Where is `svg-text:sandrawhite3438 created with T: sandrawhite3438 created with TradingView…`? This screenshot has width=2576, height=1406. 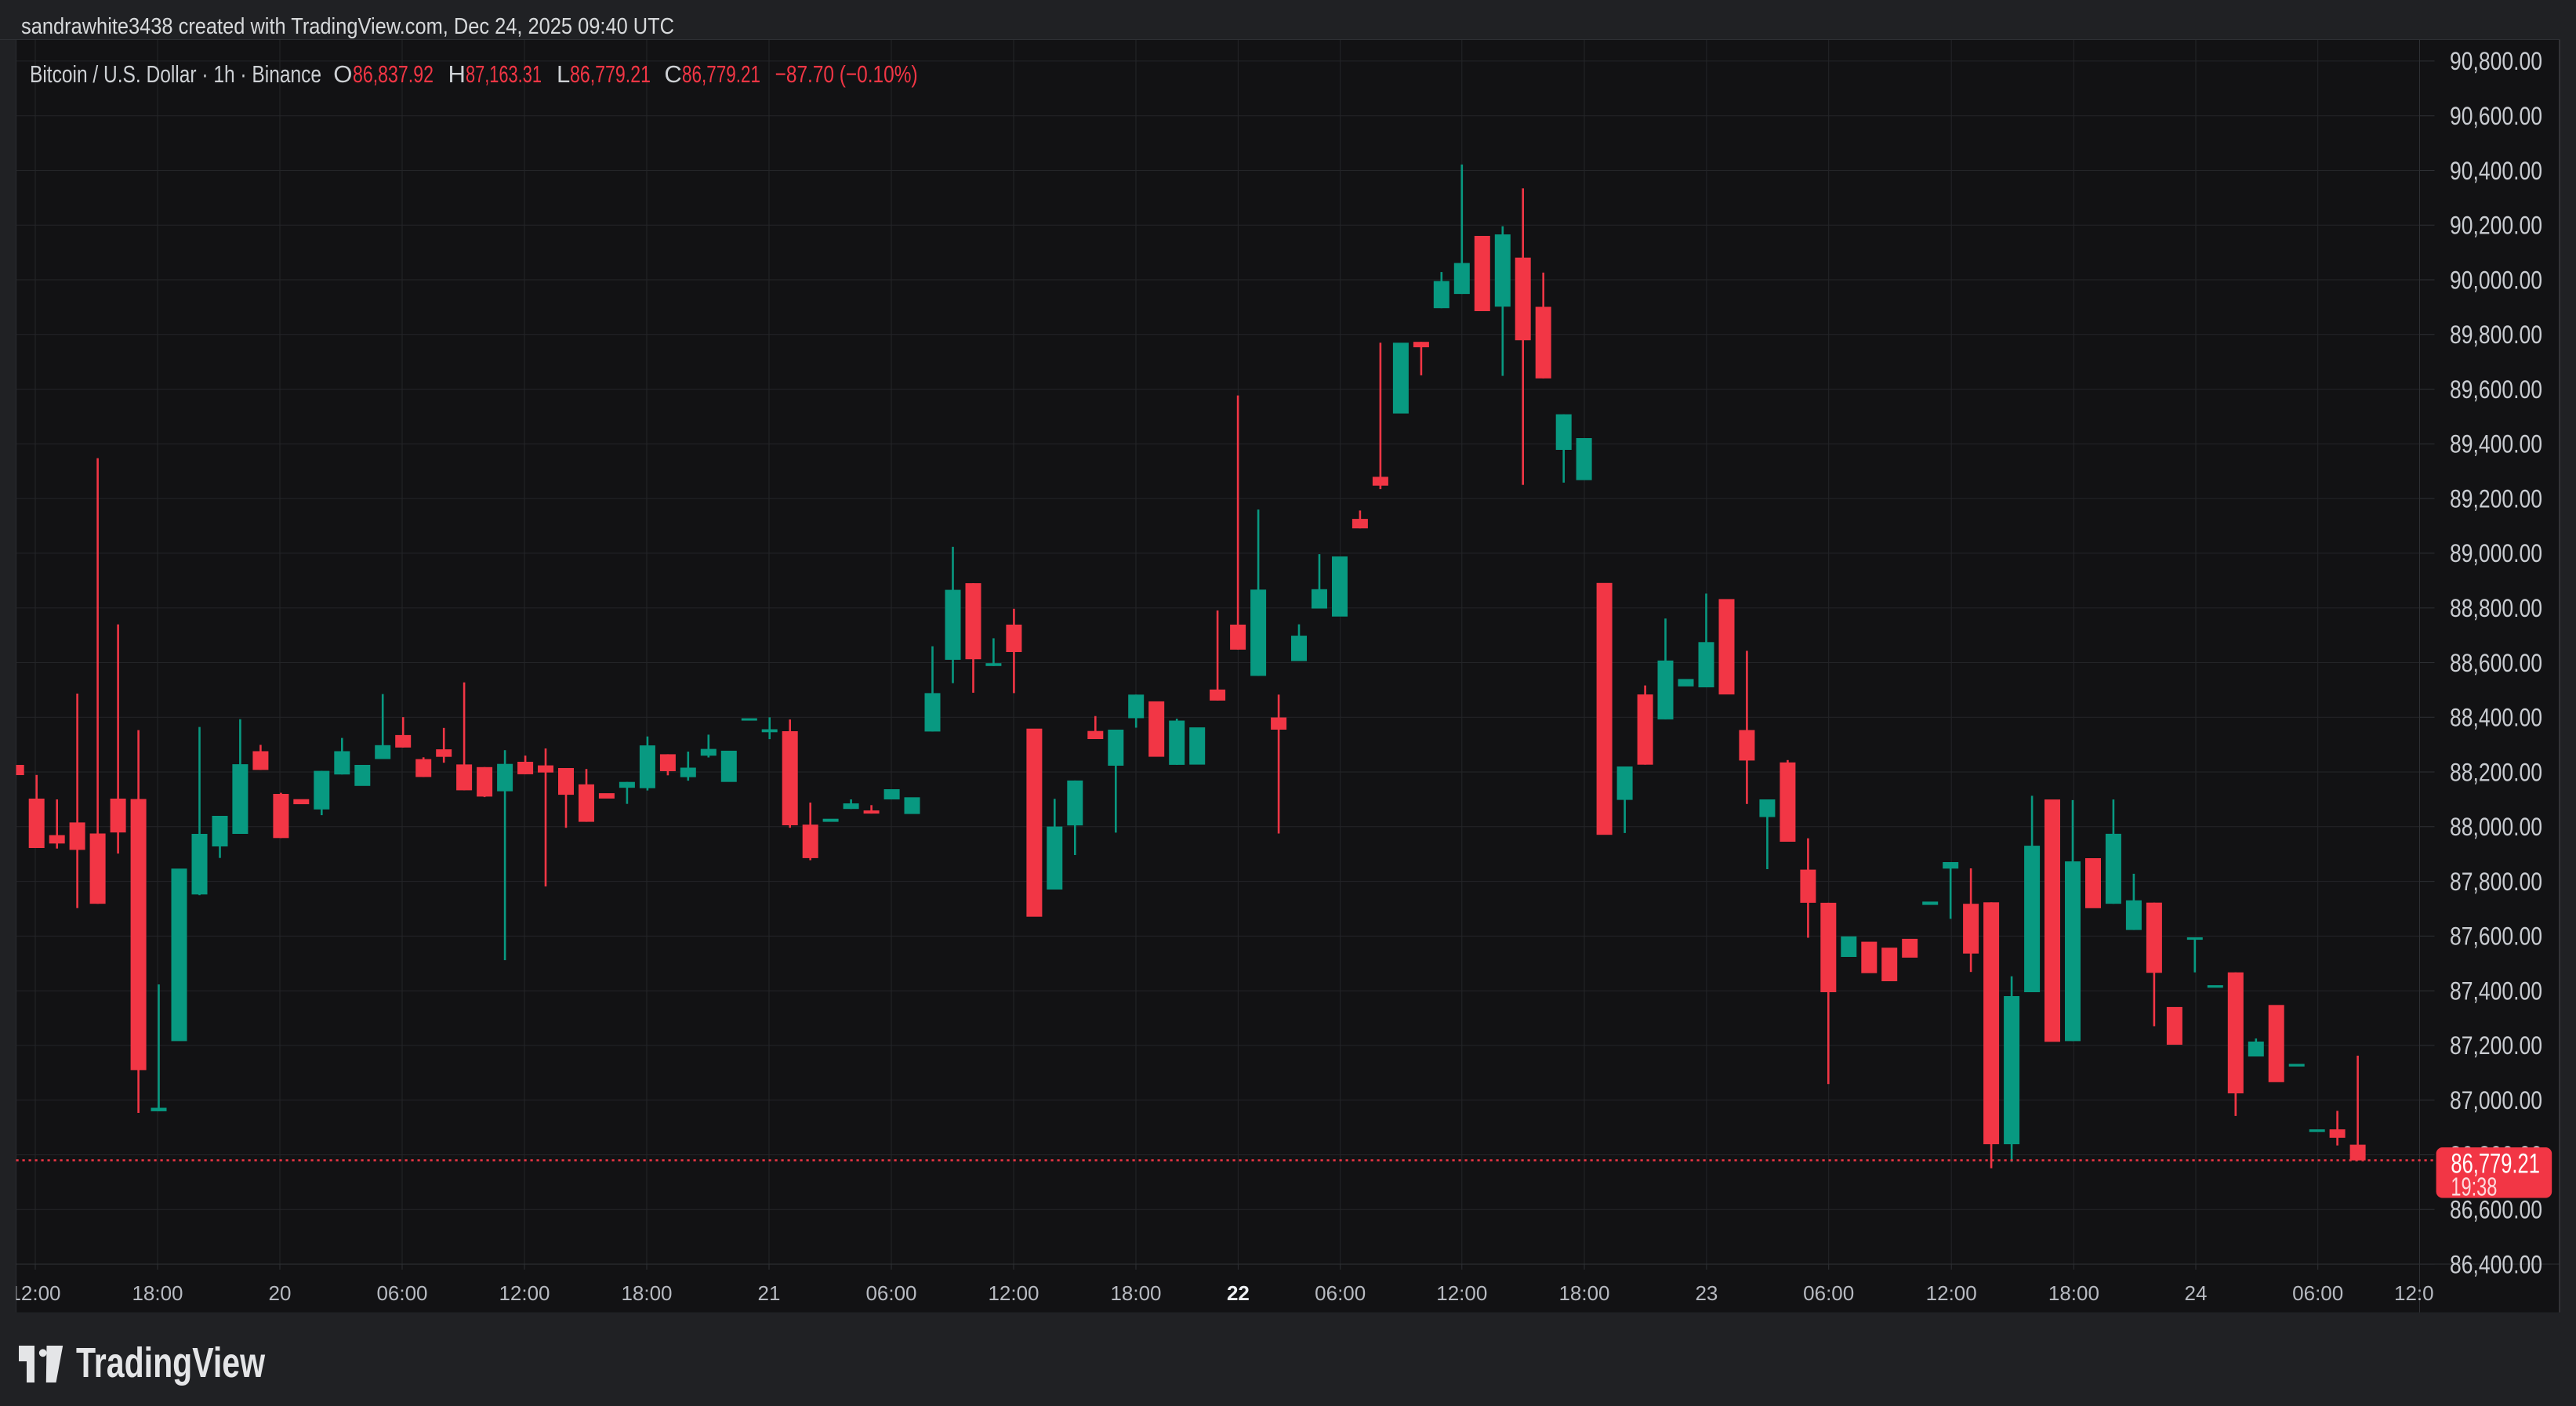 svg-text:sandrawhite3438 created with T: sandrawhite3438 created with TradingView… is located at coordinates (347, 26).